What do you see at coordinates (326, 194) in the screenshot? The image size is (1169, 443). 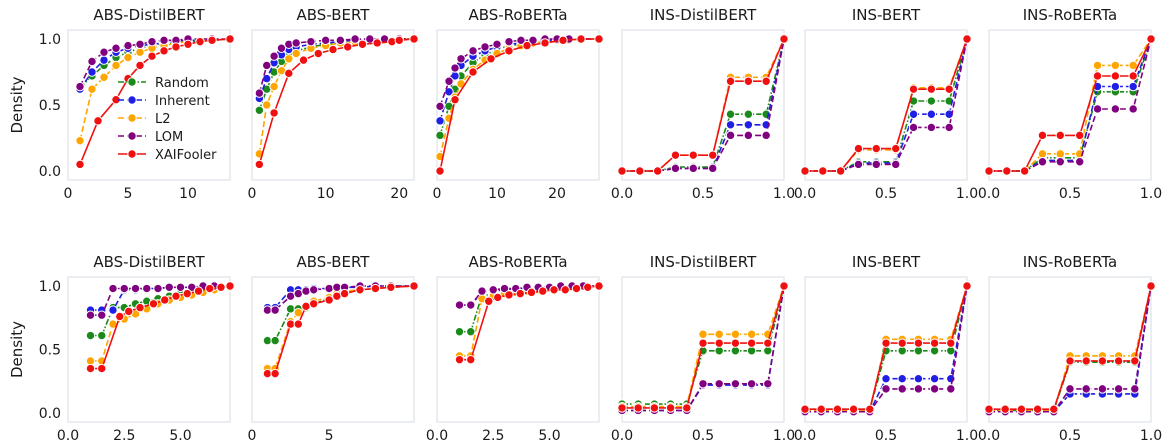 I see `x-tick-label: 10` at bounding box center [326, 194].